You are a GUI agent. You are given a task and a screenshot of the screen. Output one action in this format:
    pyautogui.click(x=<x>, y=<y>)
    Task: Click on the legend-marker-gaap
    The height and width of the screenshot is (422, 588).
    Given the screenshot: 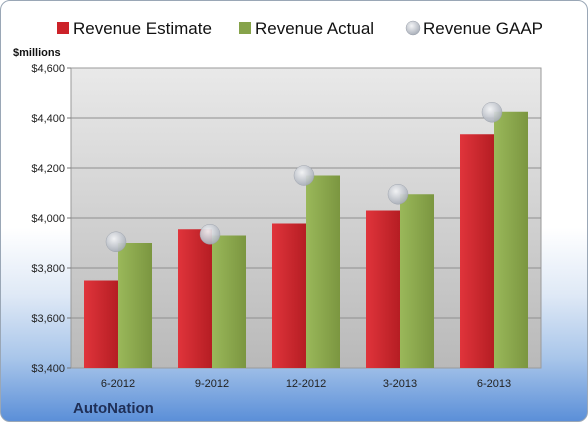 What is the action you would take?
    pyautogui.click(x=413, y=28)
    